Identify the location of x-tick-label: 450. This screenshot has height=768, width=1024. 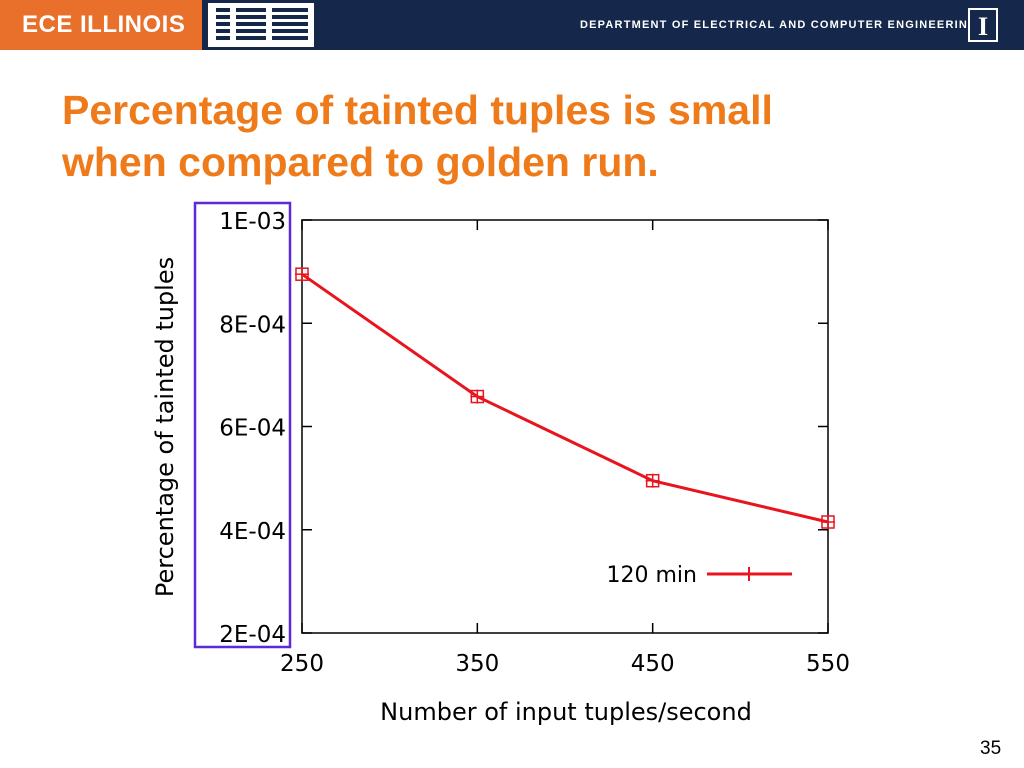
(653, 664).